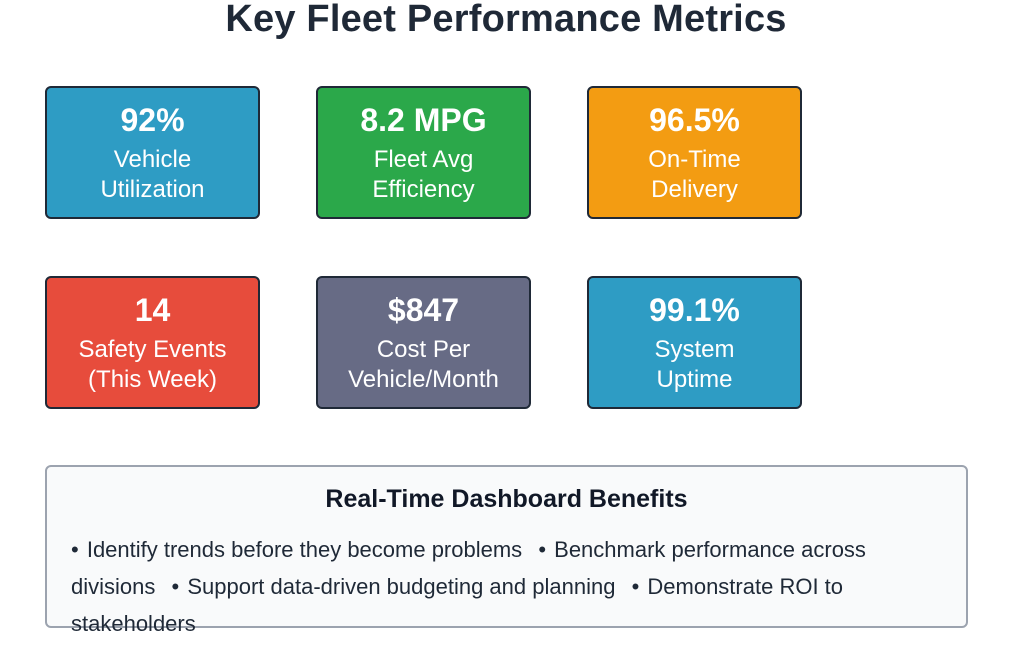 The image size is (1024, 645). What do you see at coordinates (152, 364) in the screenshot?
I see `metric-label: Safety Events (This Week)` at bounding box center [152, 364].